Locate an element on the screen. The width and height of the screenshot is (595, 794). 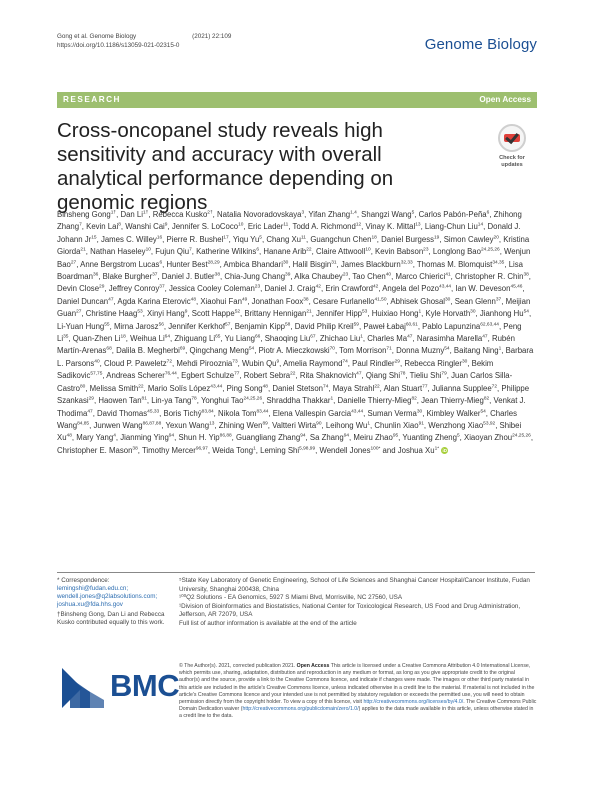
author-name: Jennifer S. LoCoco10 is located at coordinates (207, 227).